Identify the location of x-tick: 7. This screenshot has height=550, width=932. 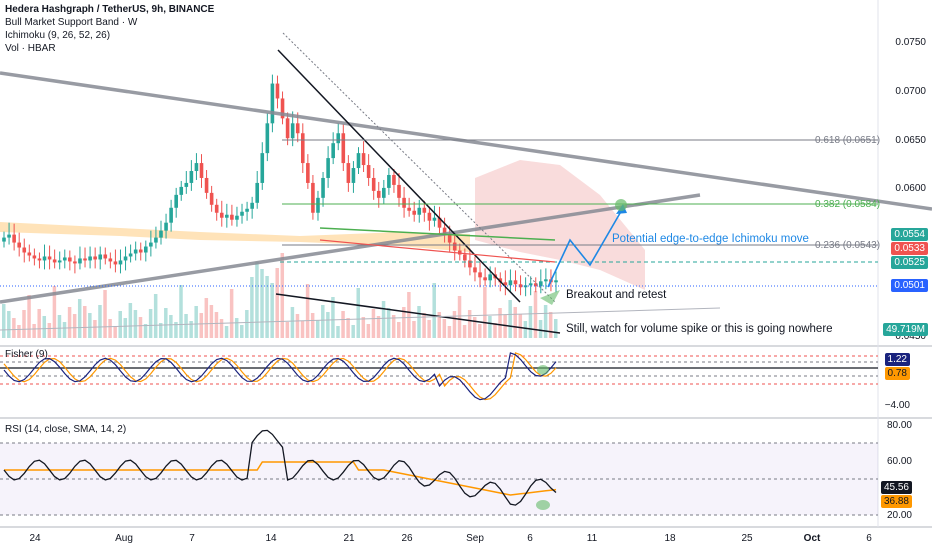
(192, 538).